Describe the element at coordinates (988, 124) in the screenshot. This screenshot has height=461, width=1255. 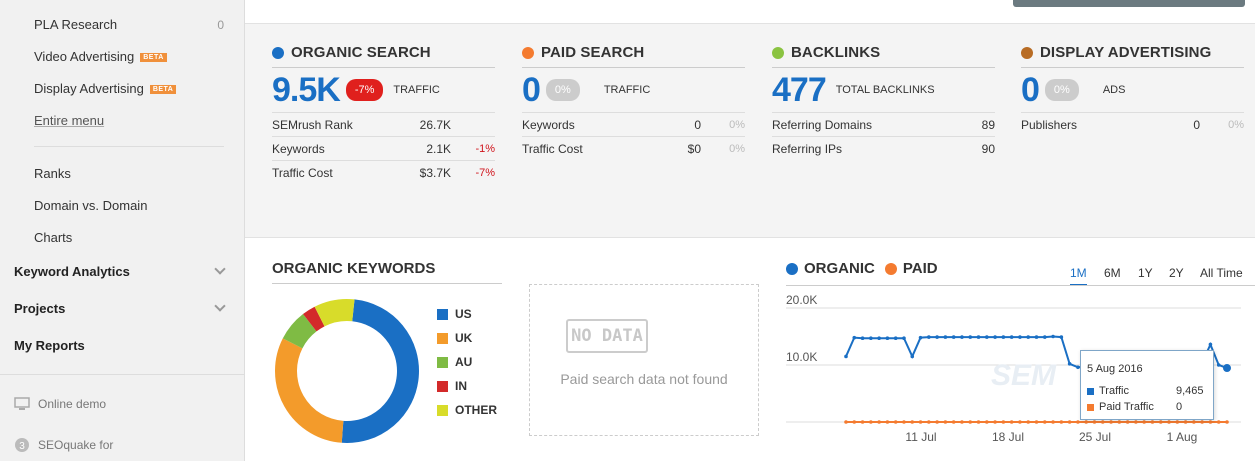
I see `metric-value: 89` at that location.